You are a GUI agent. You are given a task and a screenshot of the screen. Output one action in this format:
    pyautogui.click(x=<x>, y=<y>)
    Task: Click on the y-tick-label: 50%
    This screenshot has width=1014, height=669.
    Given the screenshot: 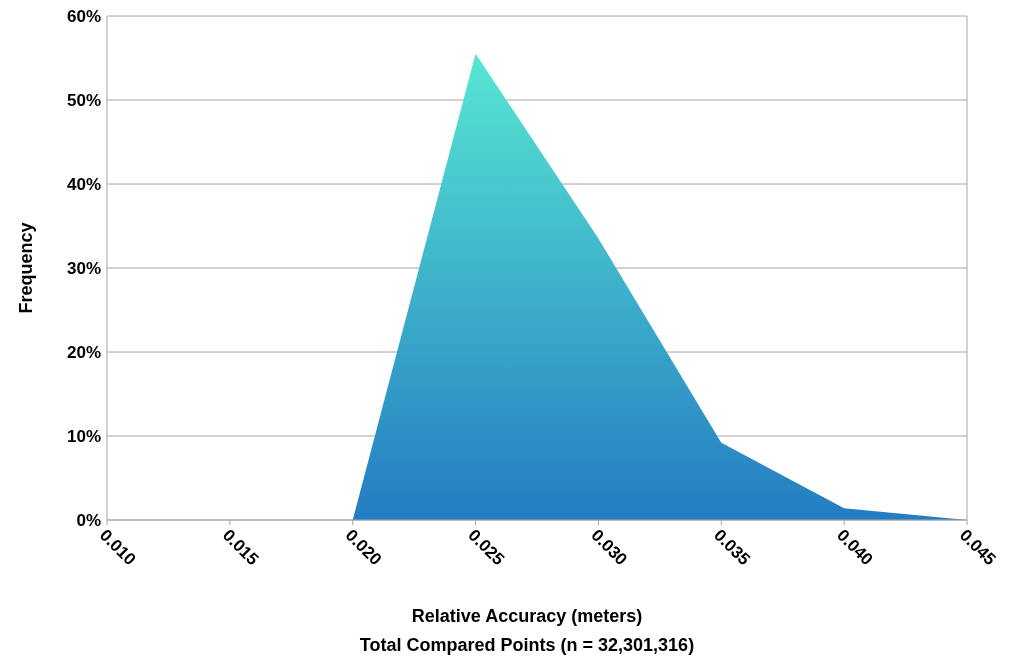 What is the action you would take?
    pyautogui.click(x=83, y=100)
    